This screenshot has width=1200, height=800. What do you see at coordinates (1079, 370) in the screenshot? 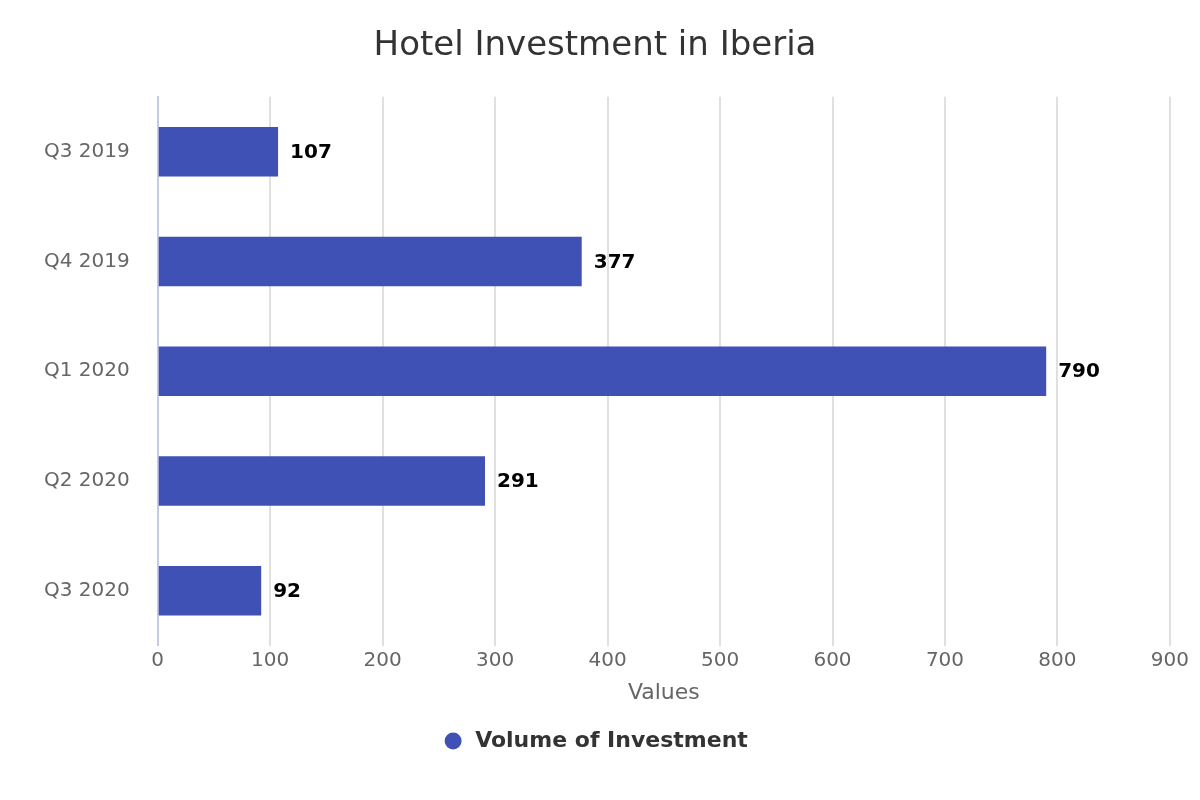
I see `data-label: 790` at bounding box center [1079, 370].